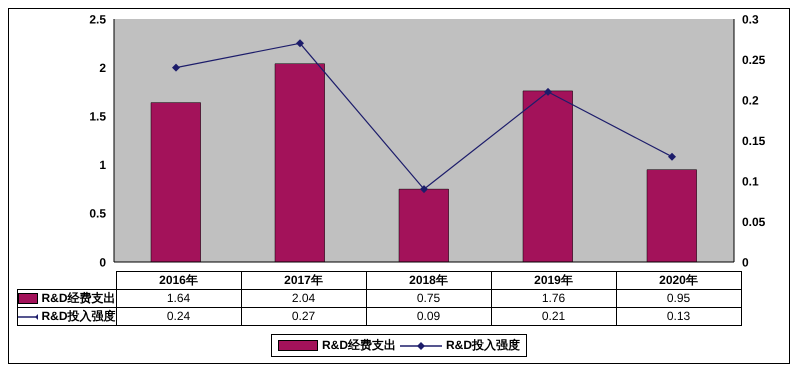 The image size is (800, 382). I want to click on y-tick-label: 1.5, so click(97, 116).